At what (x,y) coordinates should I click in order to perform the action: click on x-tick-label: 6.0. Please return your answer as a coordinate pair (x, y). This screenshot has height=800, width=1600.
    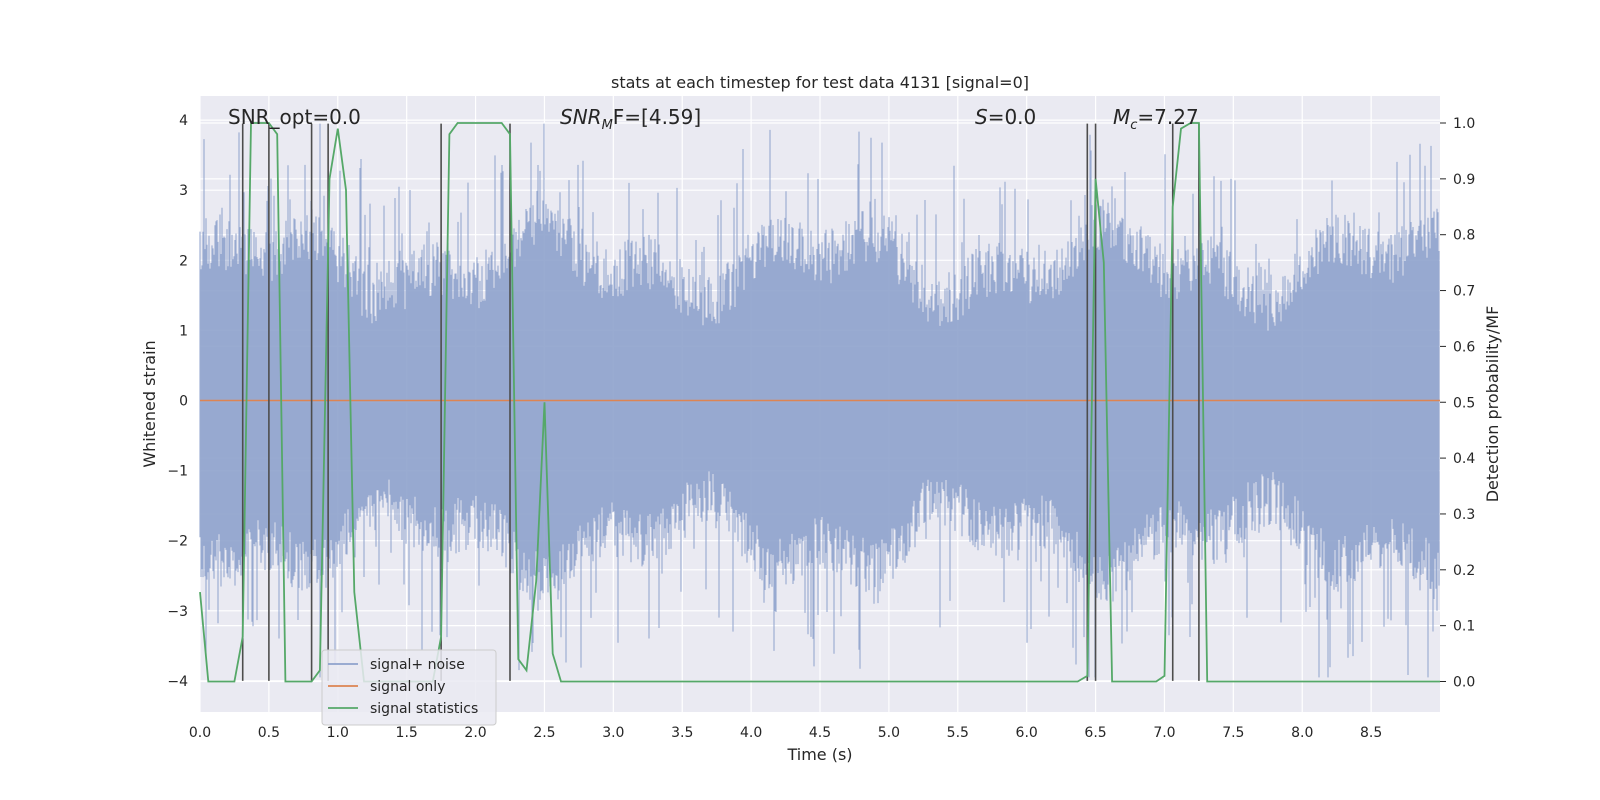
    Looking at the image, I should click on (1027, 733).